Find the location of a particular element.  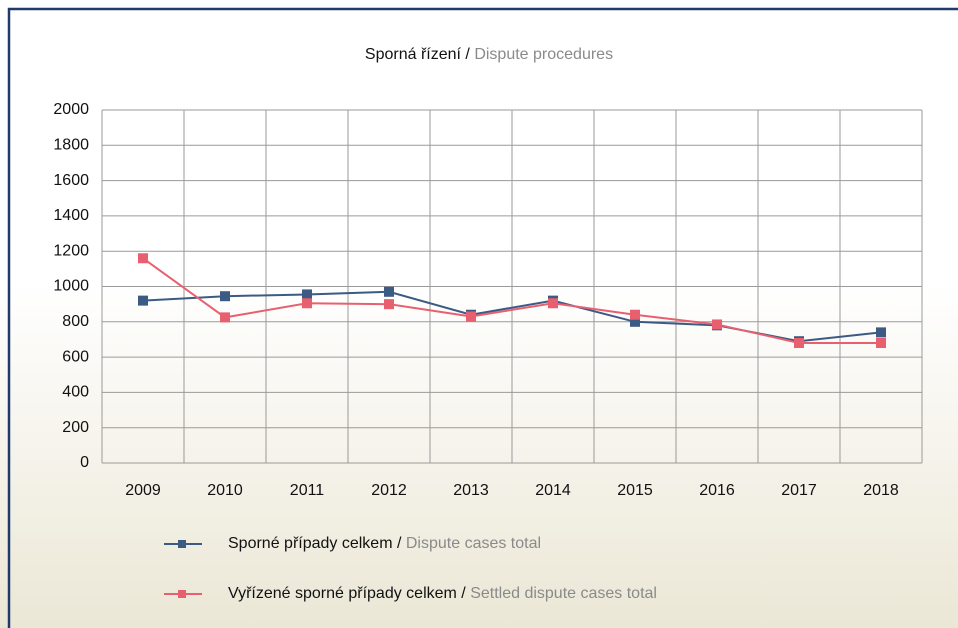

x-tick-label: 2016 is located at coordinates (717, 490).